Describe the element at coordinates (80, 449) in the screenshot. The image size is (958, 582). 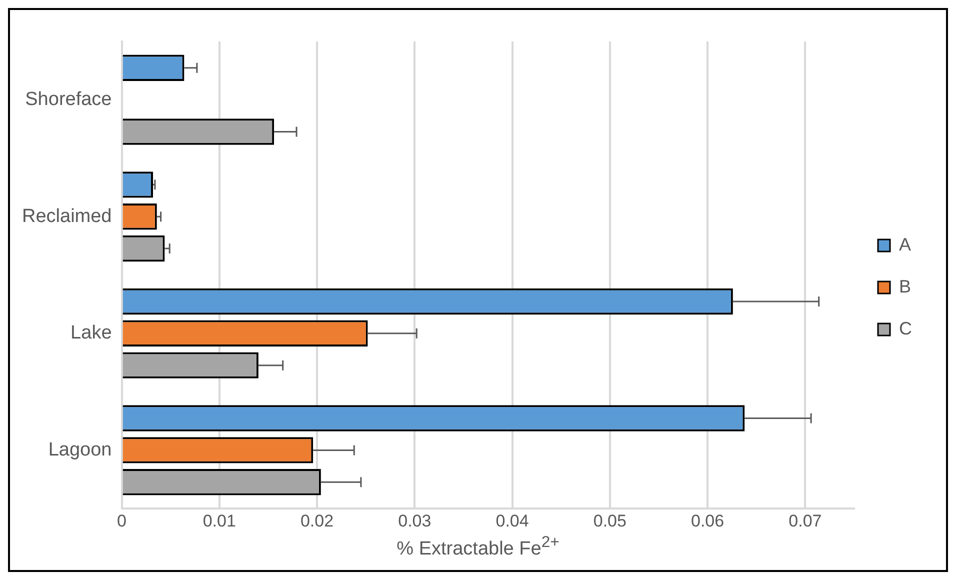
I see `y-tick-label: Lagoon` at that location.